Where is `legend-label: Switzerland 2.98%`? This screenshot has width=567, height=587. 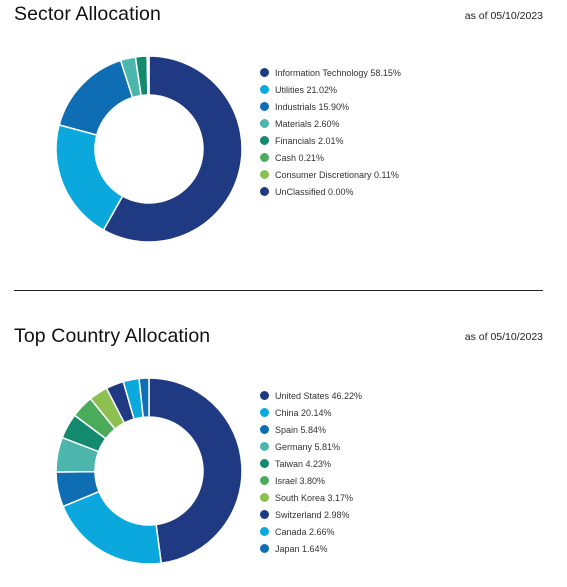 legend-label: Switzerland 2.98% is located at coordinates (312, 514).